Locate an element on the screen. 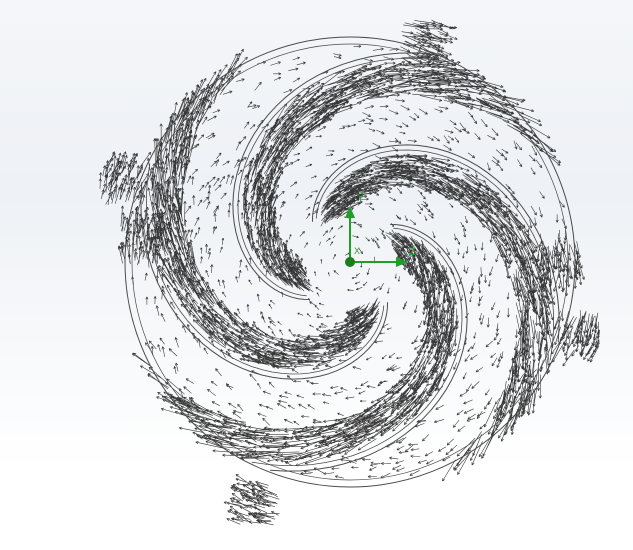 The image size is (633, 550). coordinate-triad is located at coordinates (376, 236).